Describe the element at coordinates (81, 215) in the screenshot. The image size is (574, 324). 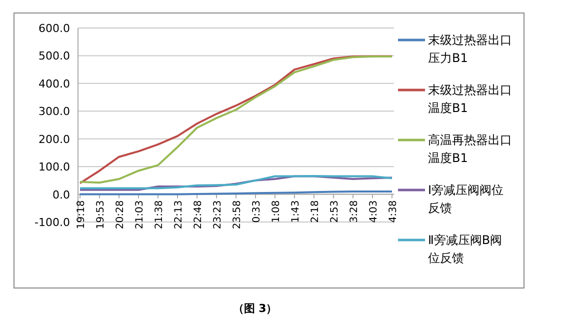
I see `x-tick-label: 19:18` at that location.